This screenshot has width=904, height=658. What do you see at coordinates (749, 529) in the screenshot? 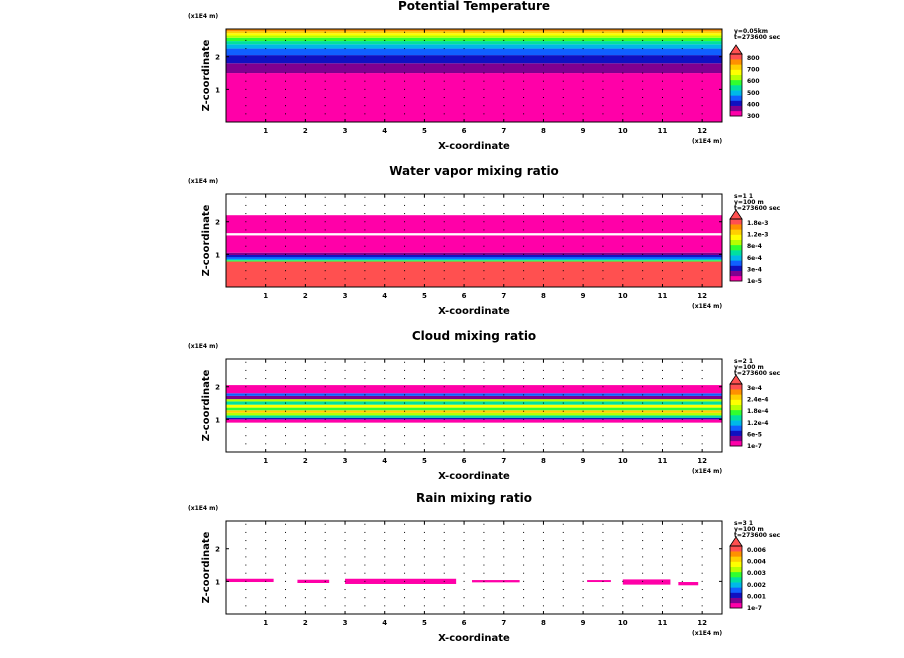
I see `info-line: y=100 m` at bounding box center [749, 529].